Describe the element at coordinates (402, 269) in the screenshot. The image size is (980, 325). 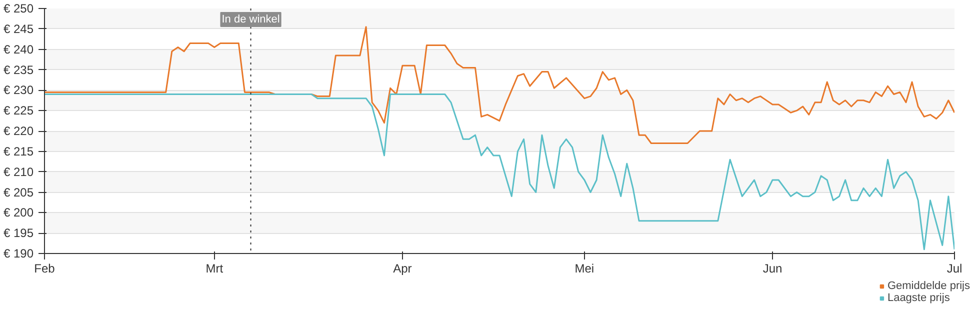
I see `x-tick-label: Apr` at that location.